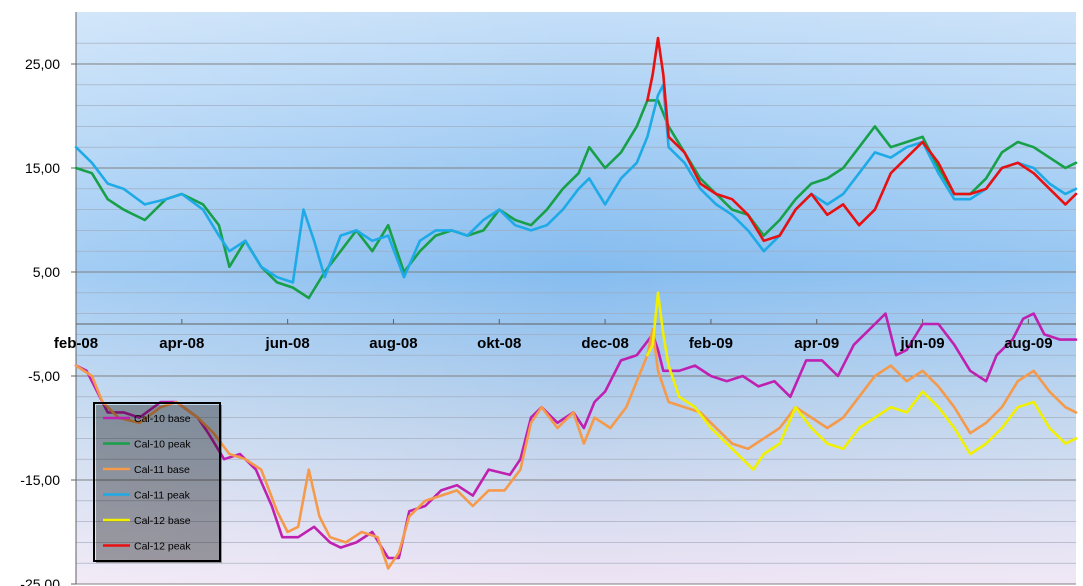 The image size is (1083, 586). What do you see at coordinates (287, 343) in the screenshot?
I see `x-tick-label: jun-08` at bounding box center [287, 343].